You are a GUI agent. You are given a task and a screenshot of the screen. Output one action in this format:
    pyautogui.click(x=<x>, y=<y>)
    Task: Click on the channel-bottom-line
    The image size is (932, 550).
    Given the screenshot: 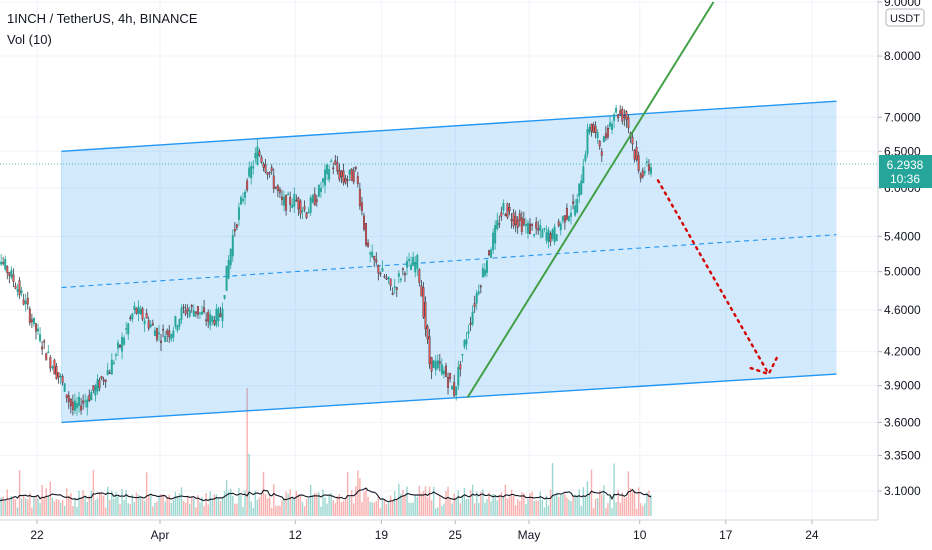 What is the action you would take?
    pyautogui.click(x=449, y=398)
    